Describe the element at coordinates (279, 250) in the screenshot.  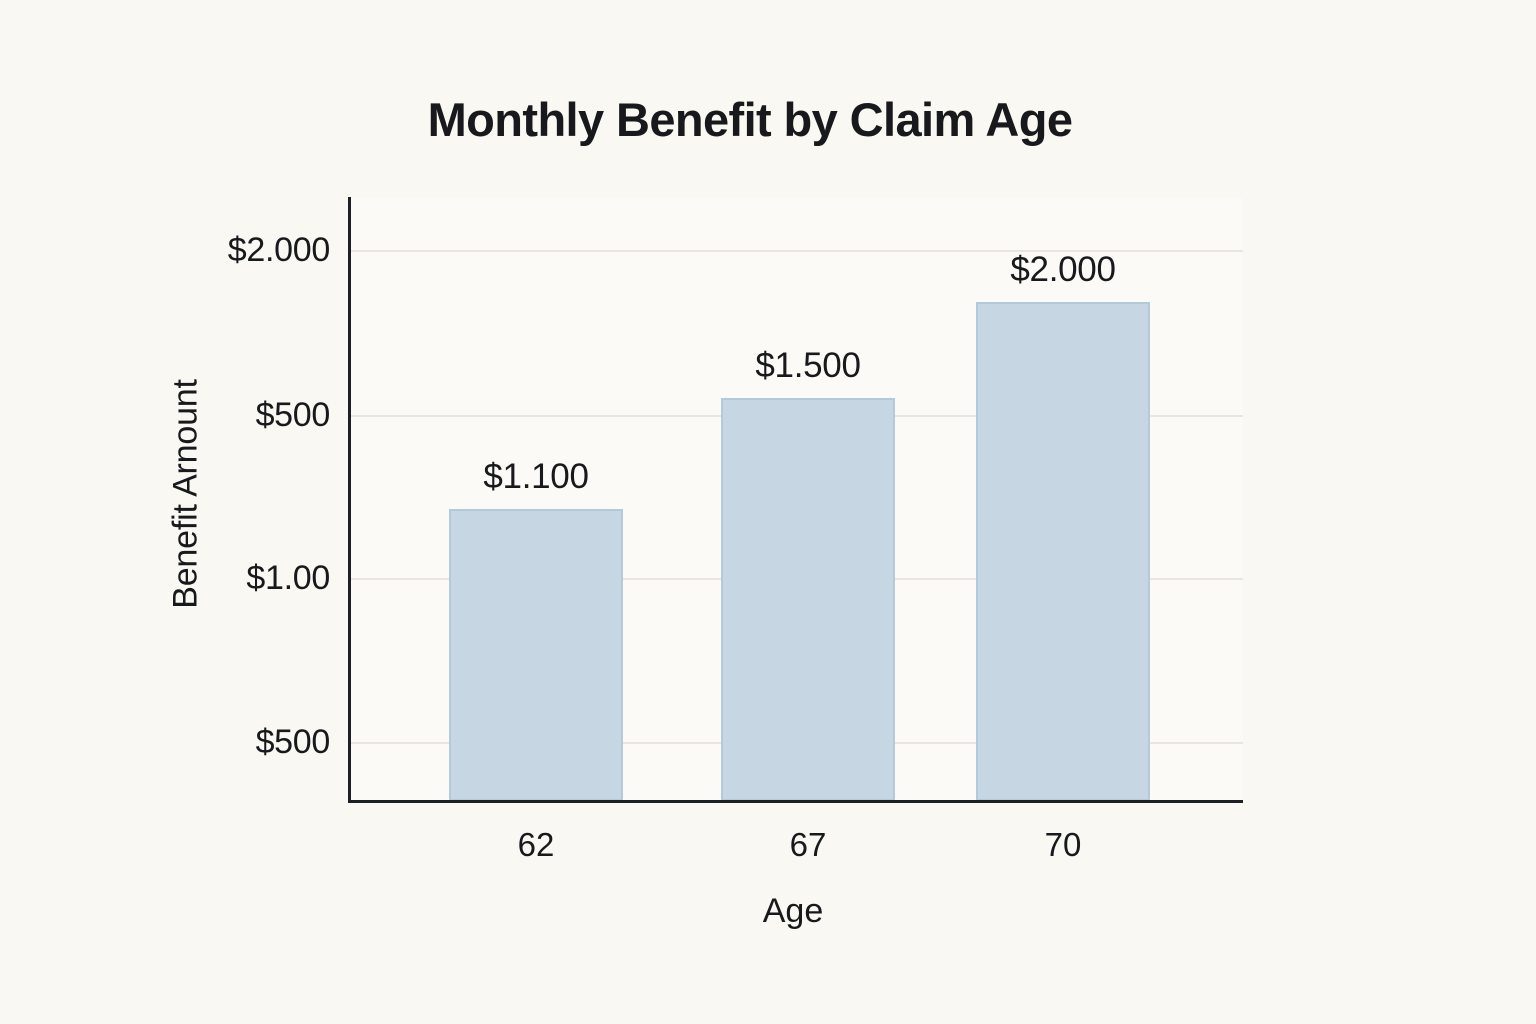
I see `y-axis-tick-label: $2.000` at that location.